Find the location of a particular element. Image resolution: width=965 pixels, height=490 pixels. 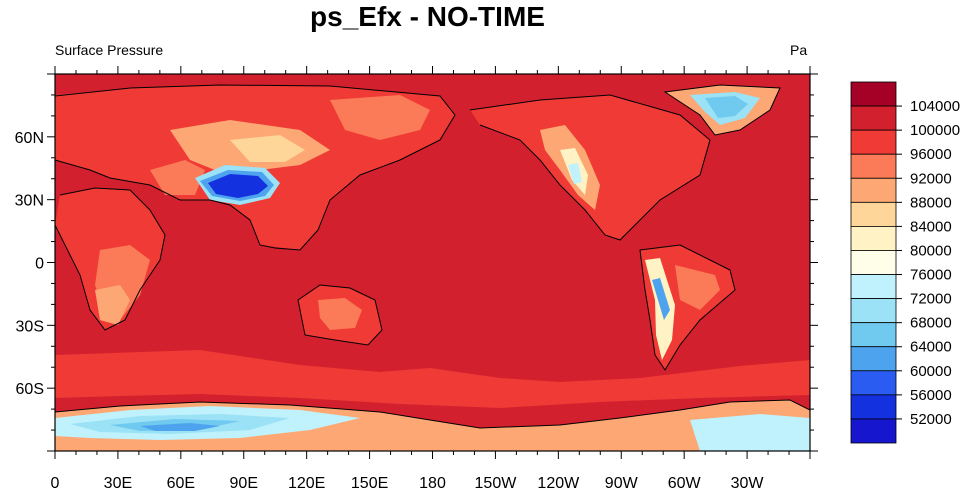

lon-tick-label: 90E is located at coordinates (244, 482).